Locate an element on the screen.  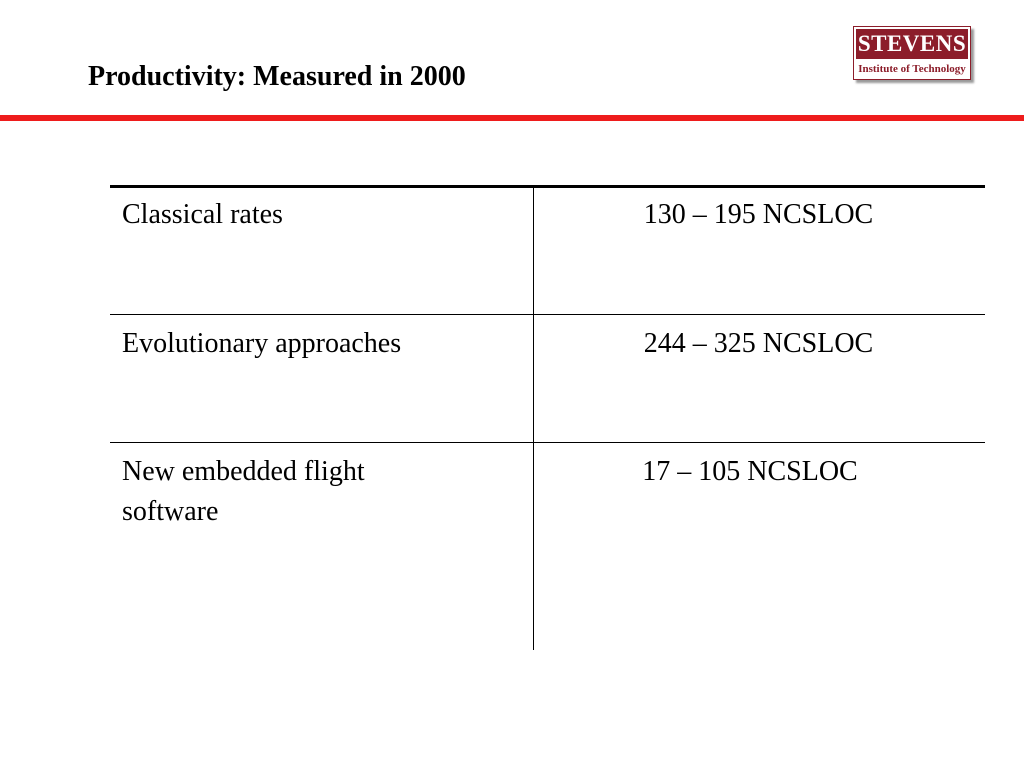
title-divider is located at coordinates (512, 118).